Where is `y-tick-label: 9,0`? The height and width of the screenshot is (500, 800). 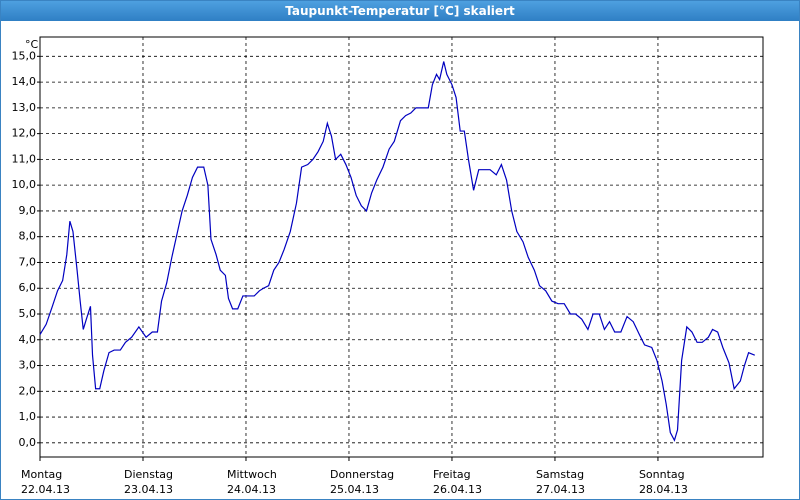
y-tick-label: 9,0 is located at coordinates (28, 210).